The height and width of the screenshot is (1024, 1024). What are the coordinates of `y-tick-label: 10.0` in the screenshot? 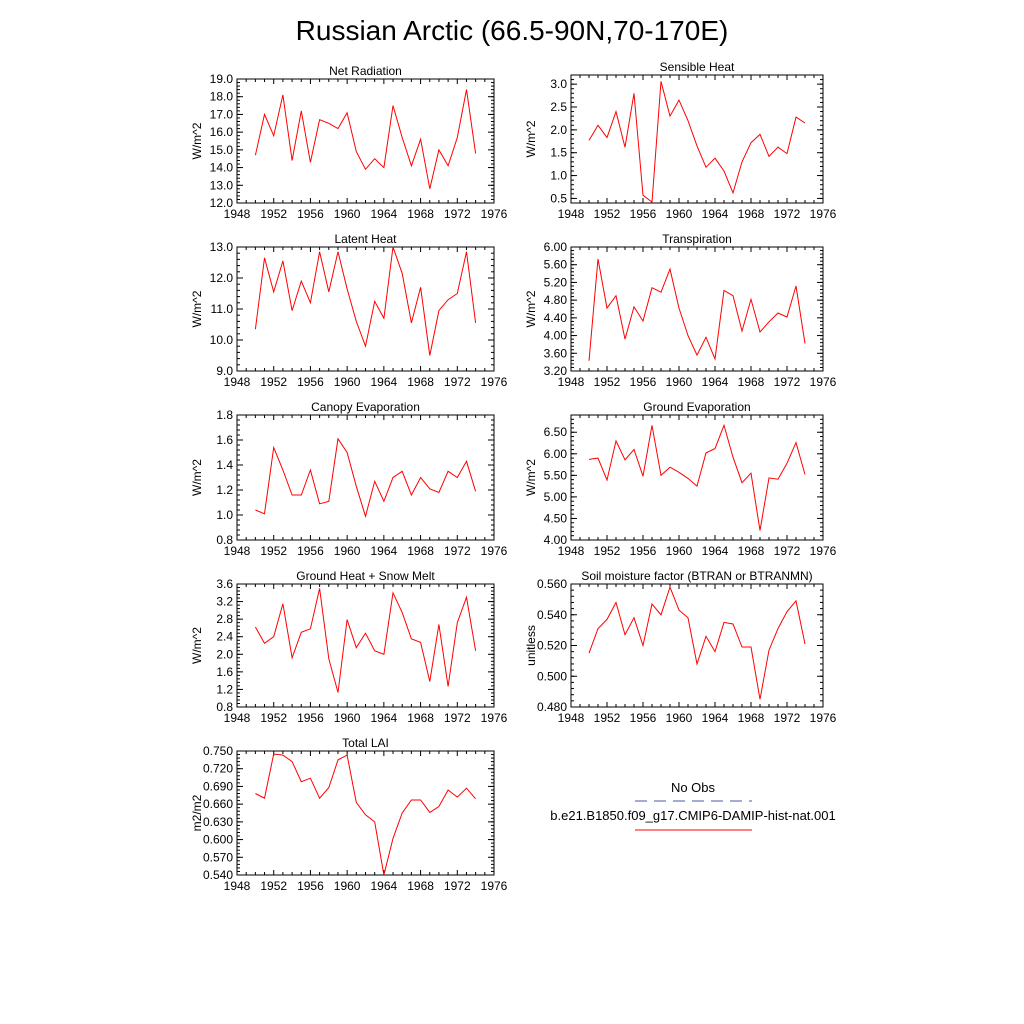 It's located at (222, 340).